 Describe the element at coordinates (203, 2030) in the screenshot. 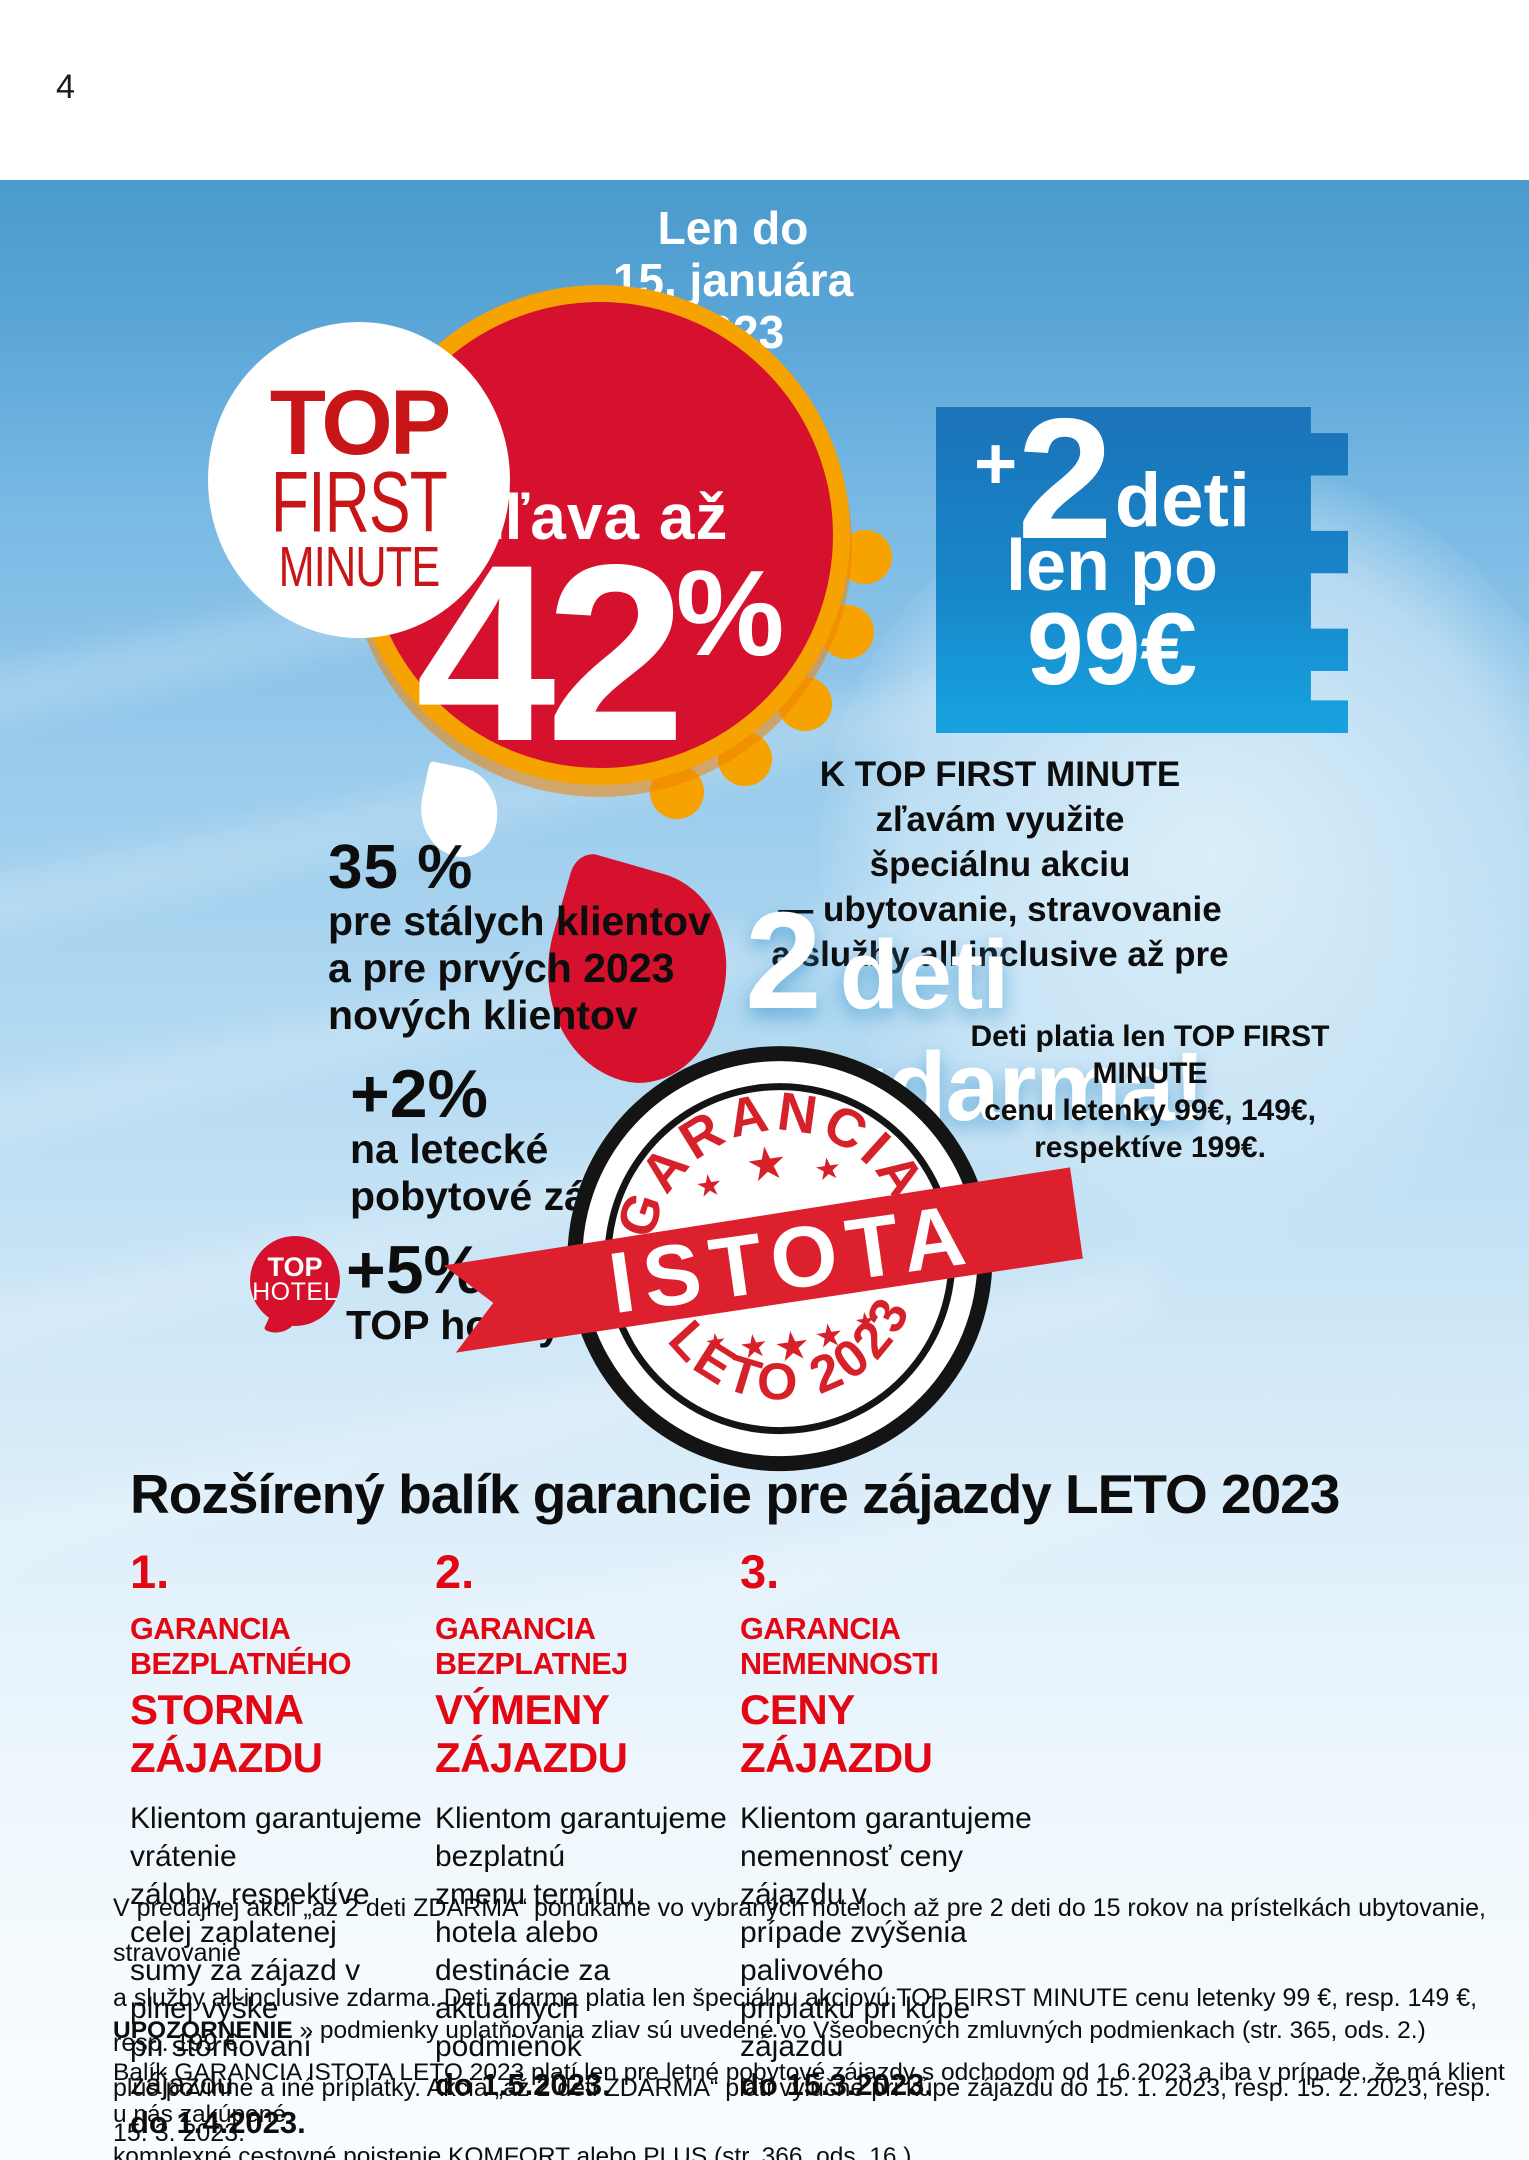

I see `warning-label: UPOZORNENIE` at that location.